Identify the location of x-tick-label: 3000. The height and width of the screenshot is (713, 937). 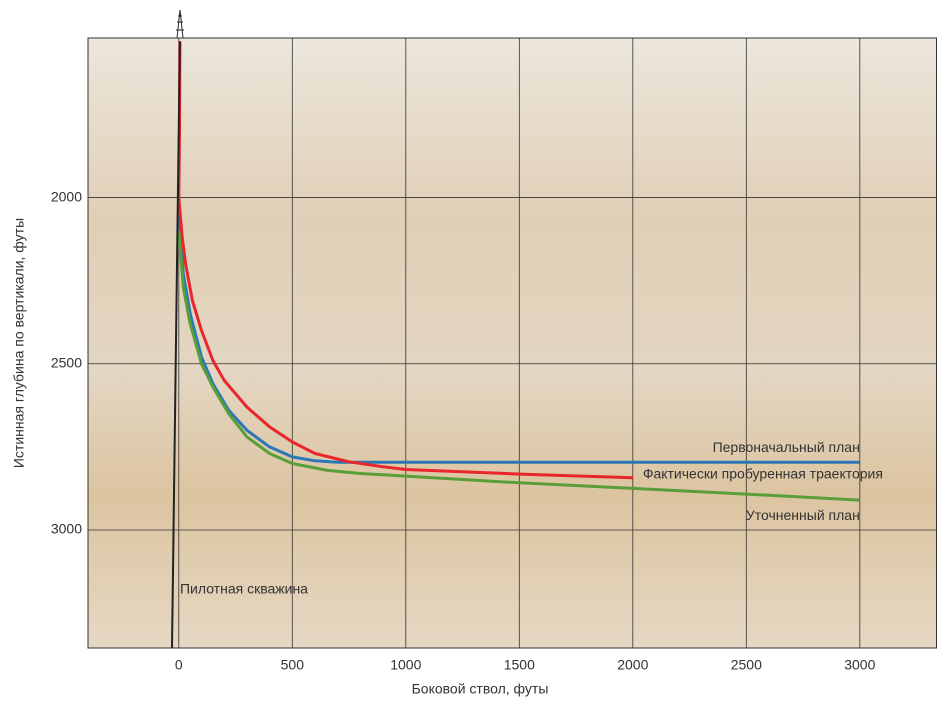
(859, 665).